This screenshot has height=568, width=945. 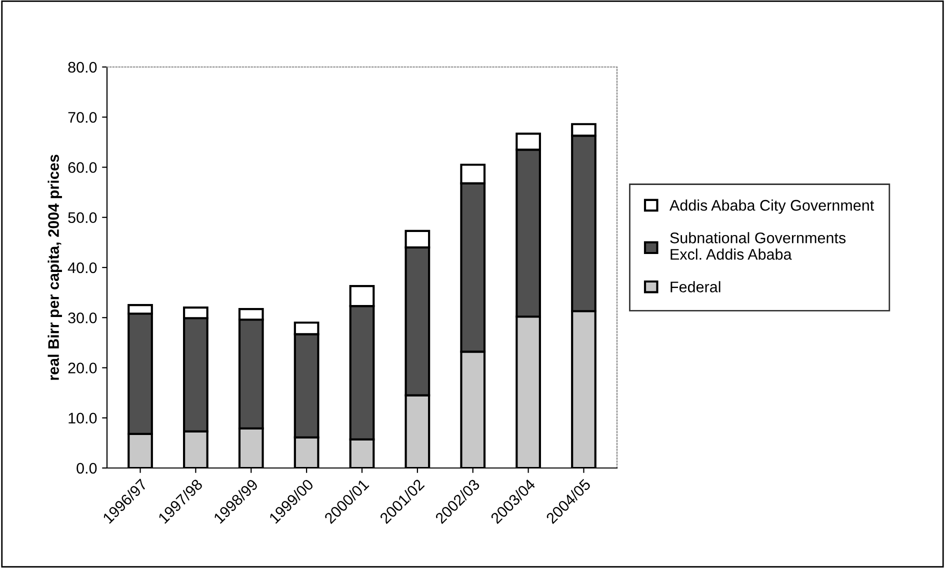 I want to click on y-tick-label: 80.0, so click(x=82, y=67).